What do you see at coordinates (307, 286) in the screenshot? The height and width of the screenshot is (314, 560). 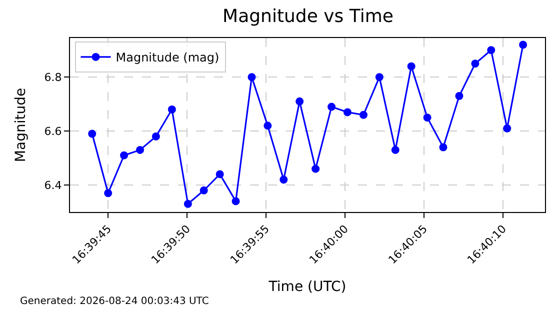 I see `x-axis-title: Time (UTC)` at bounding box center [307, 286].